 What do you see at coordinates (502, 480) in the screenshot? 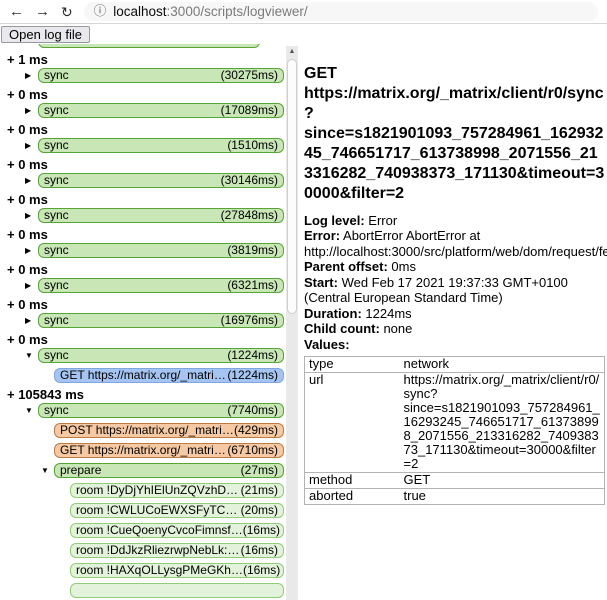
I see `value-value: GET` at bounding box center [502, 480].